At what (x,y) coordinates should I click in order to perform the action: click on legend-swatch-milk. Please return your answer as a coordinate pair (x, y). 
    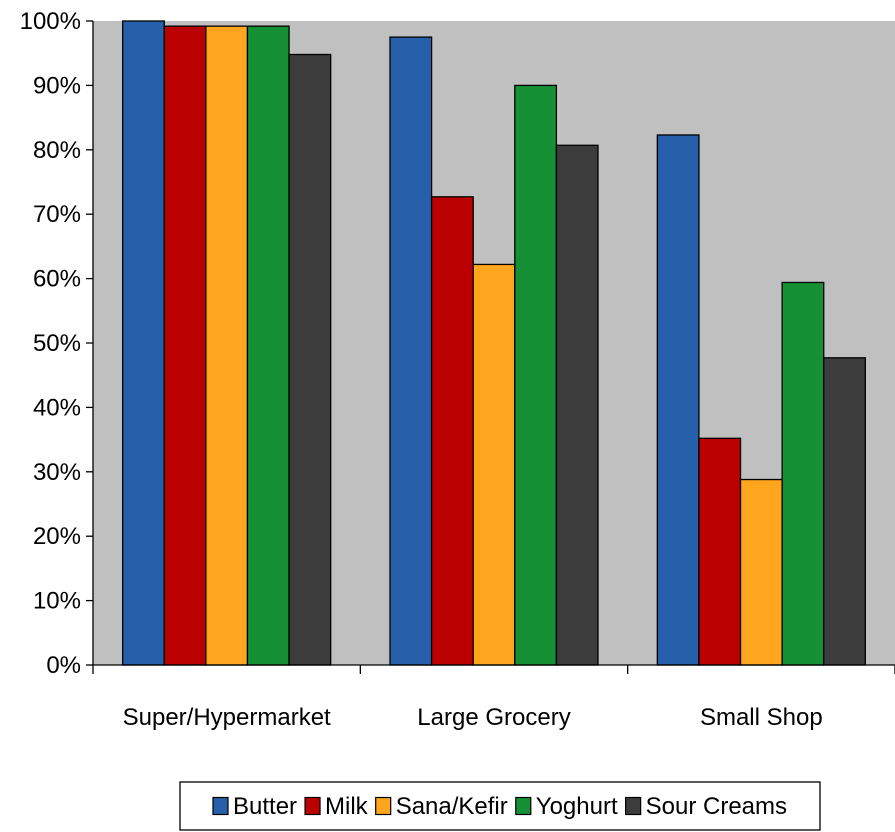
    Looking at the image, I should click on (312, 806).